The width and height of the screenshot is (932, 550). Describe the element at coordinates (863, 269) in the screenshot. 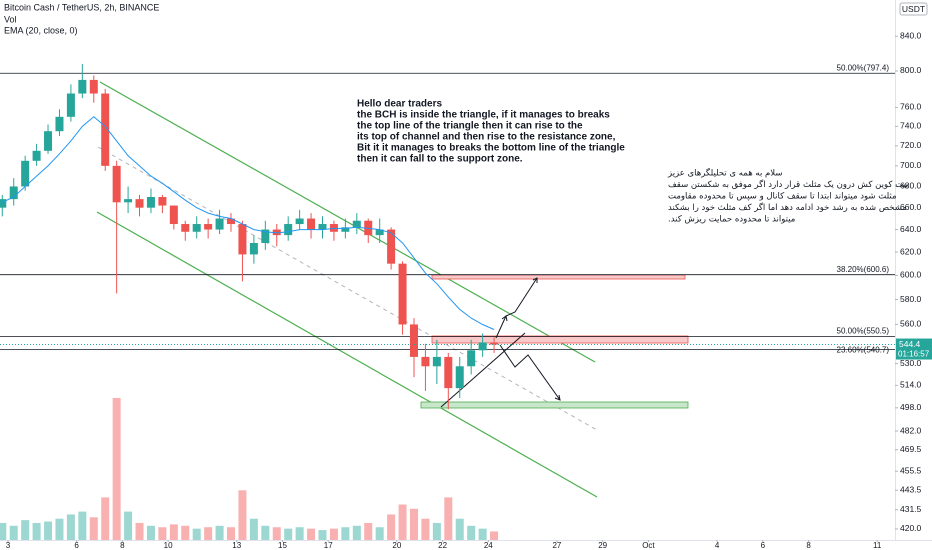

I see `fib-label: 38.20%(600.6)` at that location.